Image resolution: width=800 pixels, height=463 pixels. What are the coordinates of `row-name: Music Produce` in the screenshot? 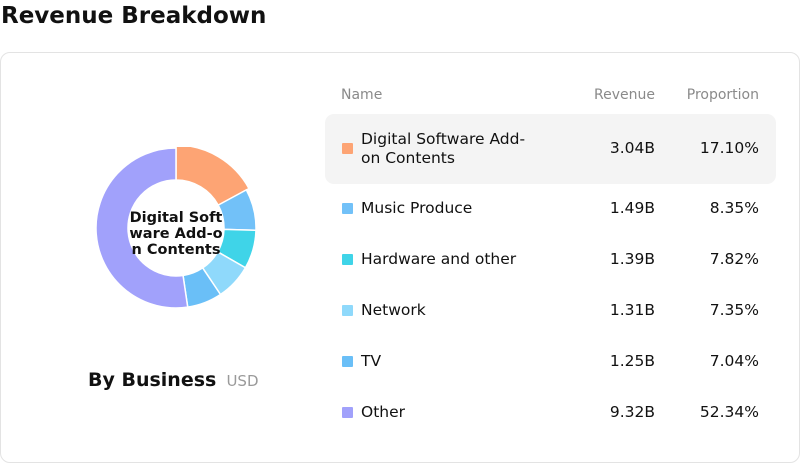 It's located at (417, 208).